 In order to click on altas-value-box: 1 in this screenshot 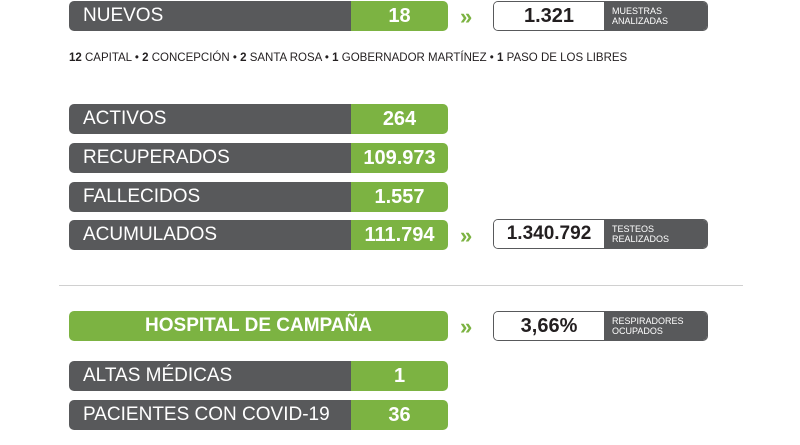, I will do `click(399, 376)`.